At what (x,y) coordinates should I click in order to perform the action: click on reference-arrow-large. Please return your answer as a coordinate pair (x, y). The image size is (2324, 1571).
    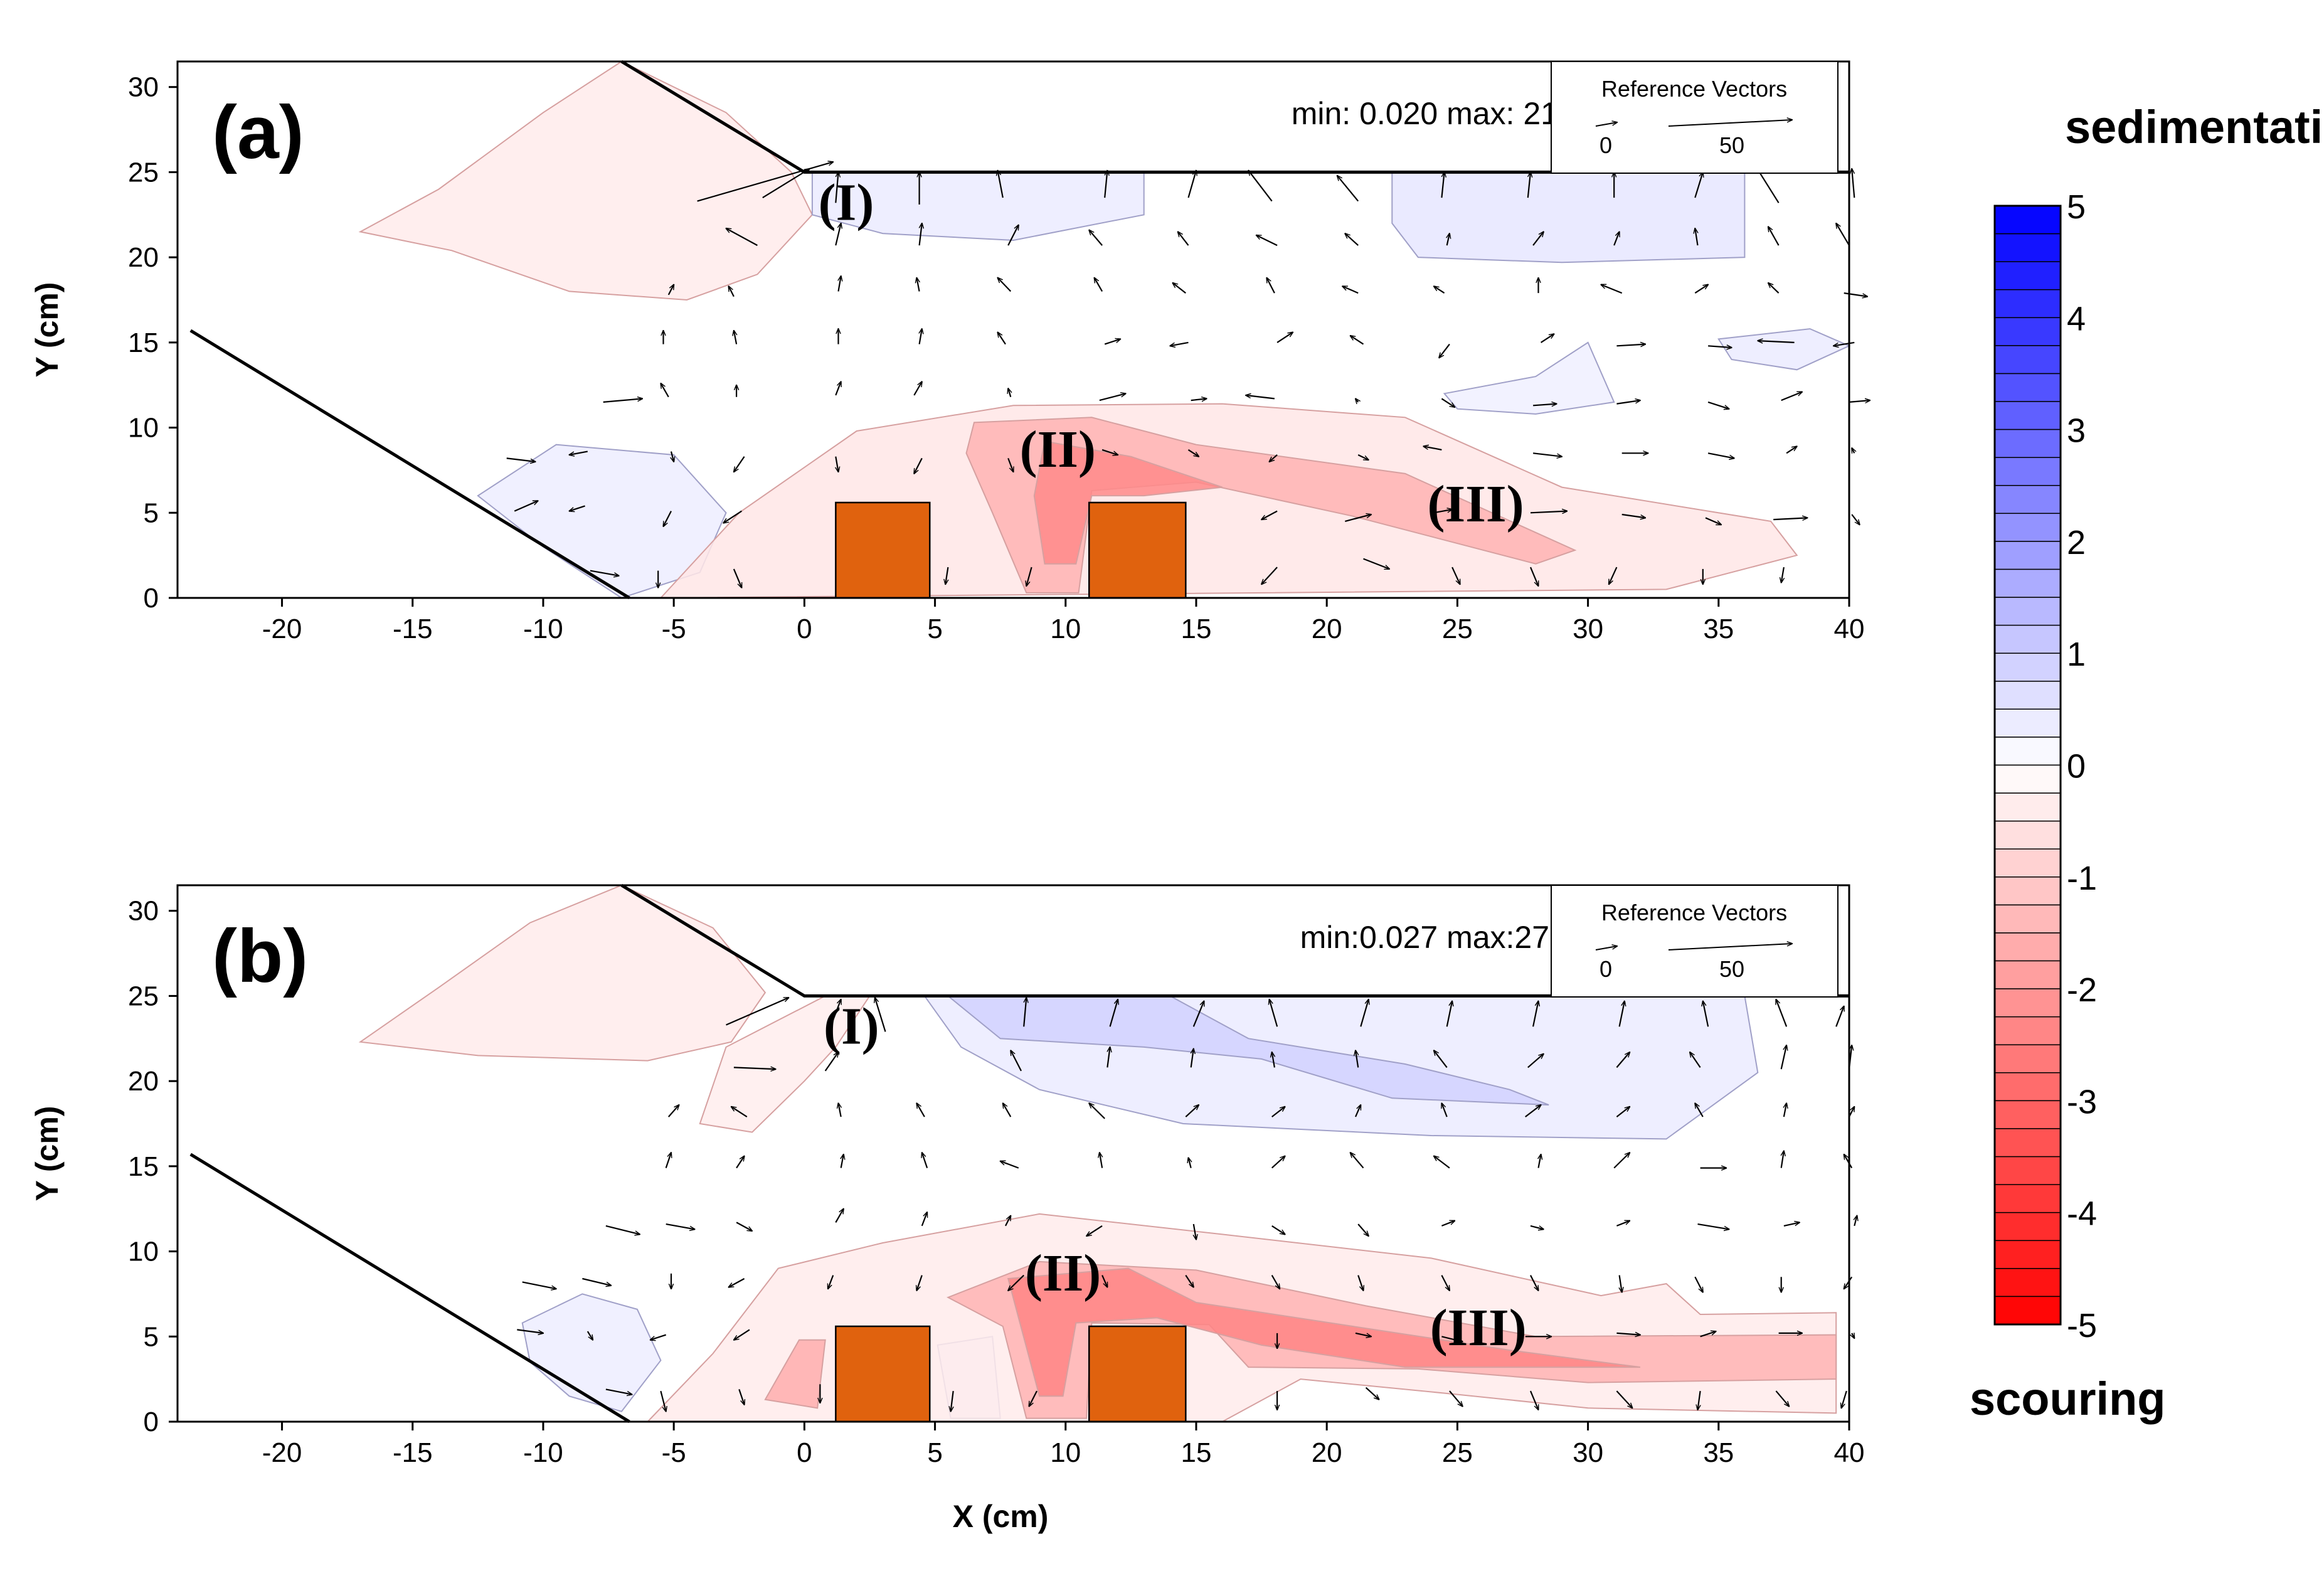
    Looking at the image, I should click on (1730, 123).